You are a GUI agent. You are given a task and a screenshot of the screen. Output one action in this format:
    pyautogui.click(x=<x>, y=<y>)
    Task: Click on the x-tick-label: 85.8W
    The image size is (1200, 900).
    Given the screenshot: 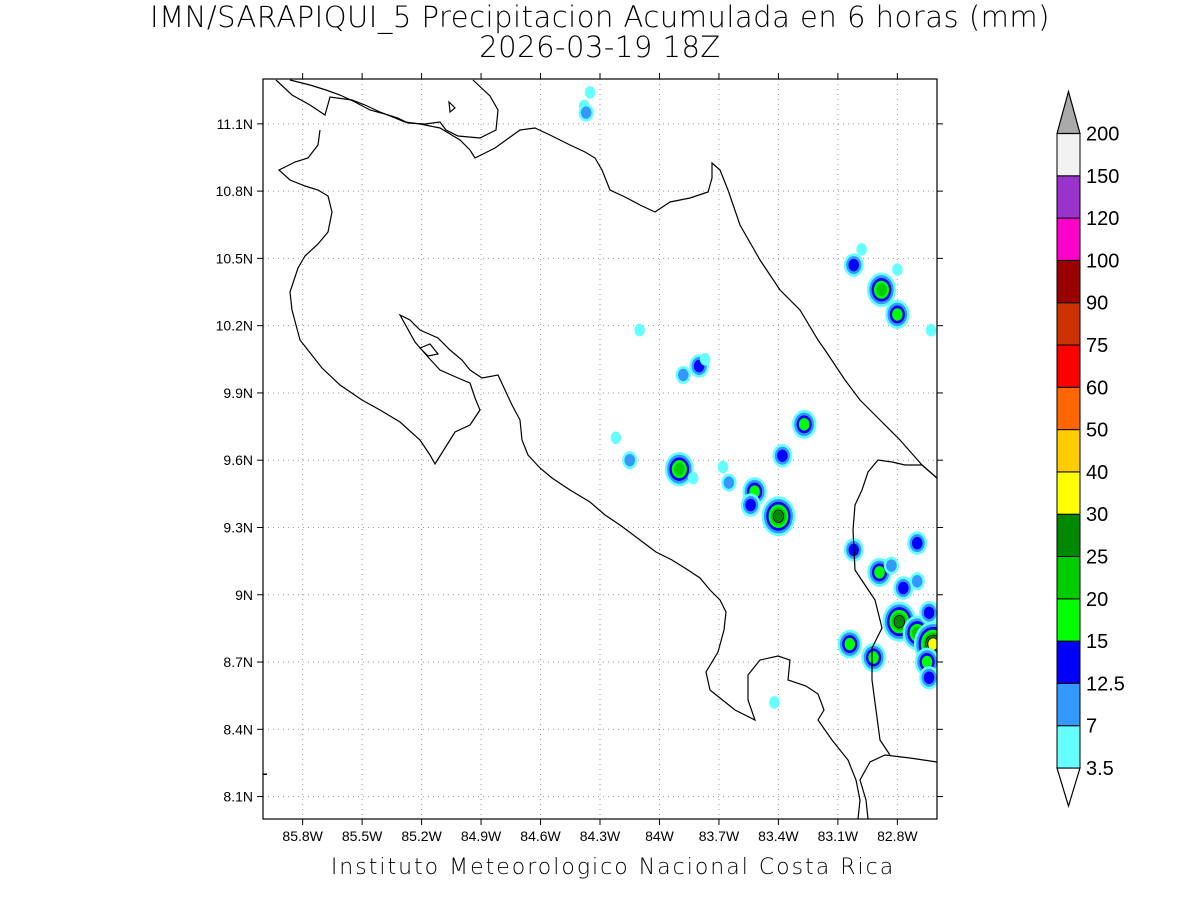 What is the action you would take?
    pyautogui.click(x=302, y=836)
    